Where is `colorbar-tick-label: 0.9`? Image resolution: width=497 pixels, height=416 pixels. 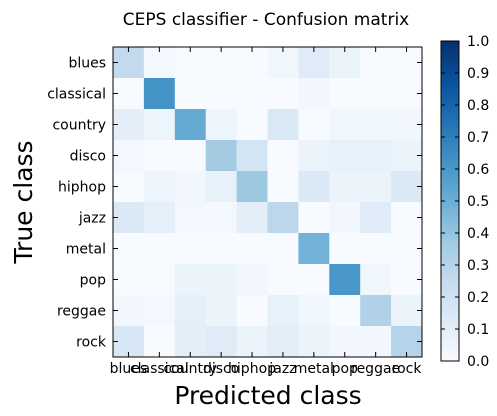 colorbar-tick-label: 0.9 is located at coordinates (478, 74).